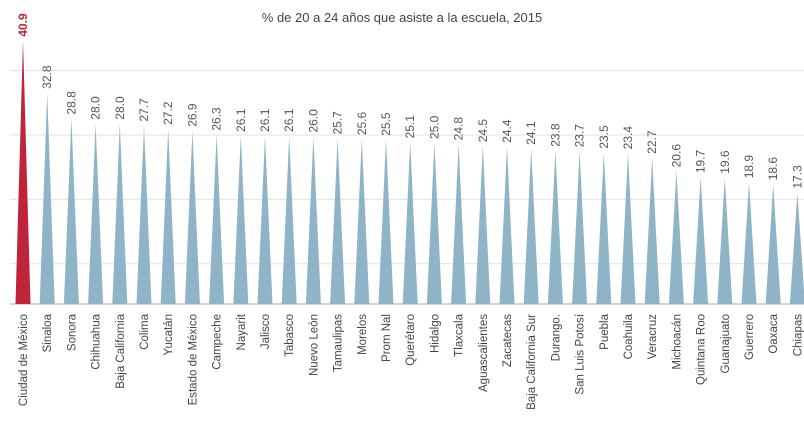 Image resolution: width=804 pixels, height=437 pixels. What do you see at coordinates (701, 240) in the screenshot?
I see `bar-quintana-roo` at bounding box center [701, 240].